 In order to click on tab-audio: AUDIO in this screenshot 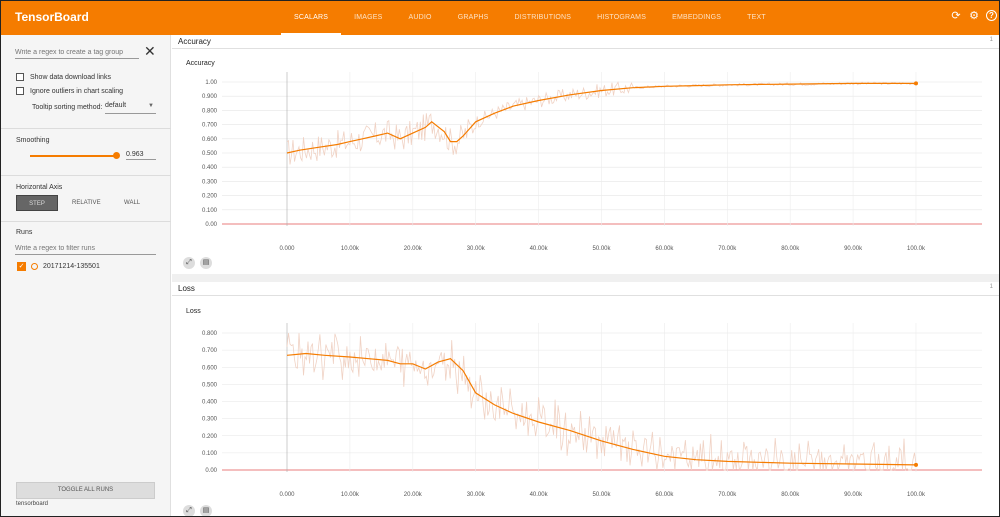, I will do `click(420, 17)`.